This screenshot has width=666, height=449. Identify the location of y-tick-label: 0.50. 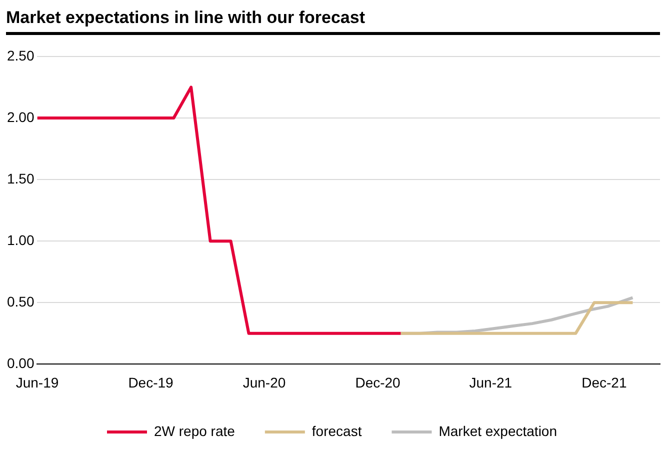
(20, 302).